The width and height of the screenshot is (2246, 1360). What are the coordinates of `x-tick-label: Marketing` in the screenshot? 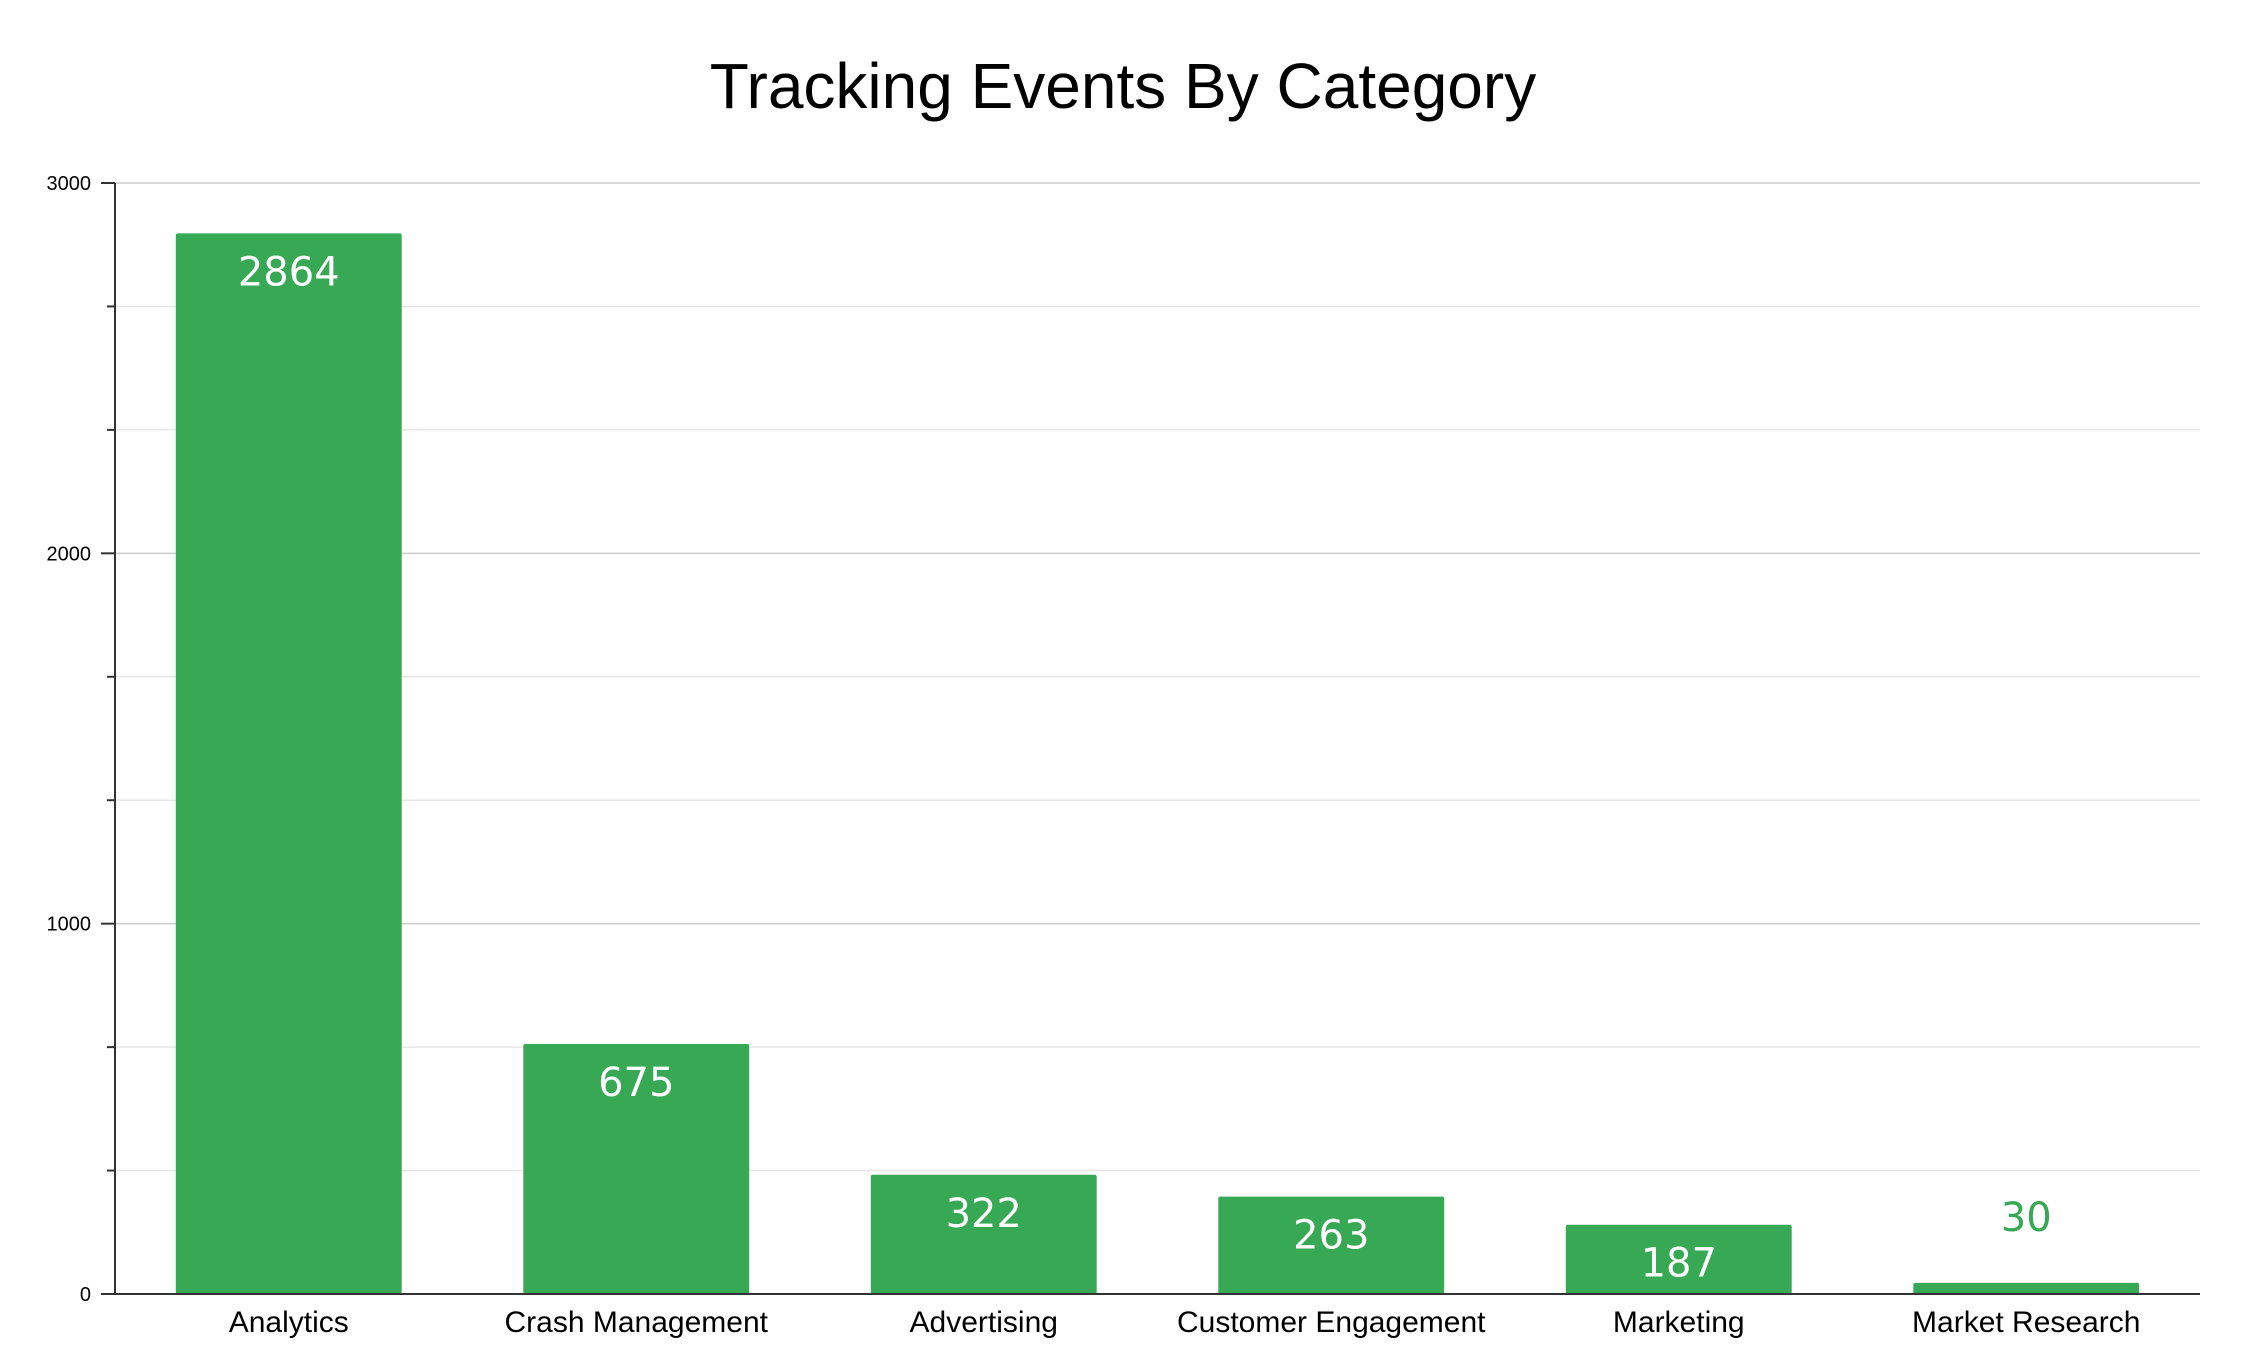 It's located at (1679, 1322).